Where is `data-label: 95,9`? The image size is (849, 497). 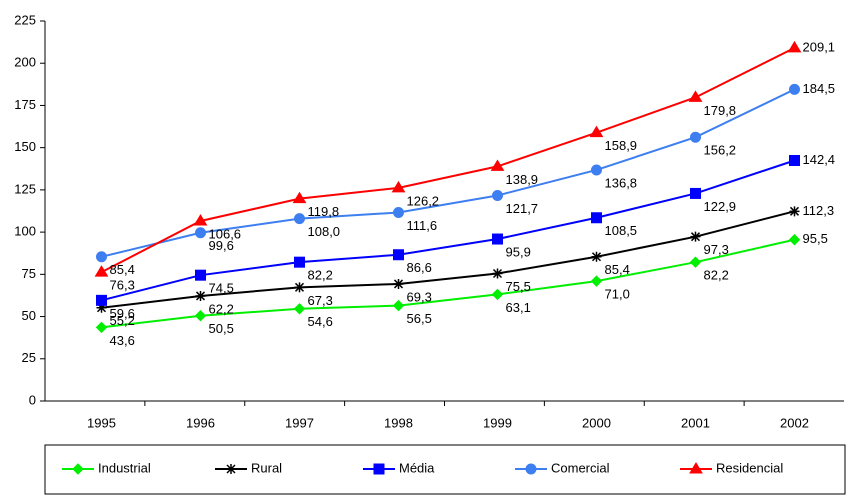
data-label: 95,9 is located at coordinates (518, 251).